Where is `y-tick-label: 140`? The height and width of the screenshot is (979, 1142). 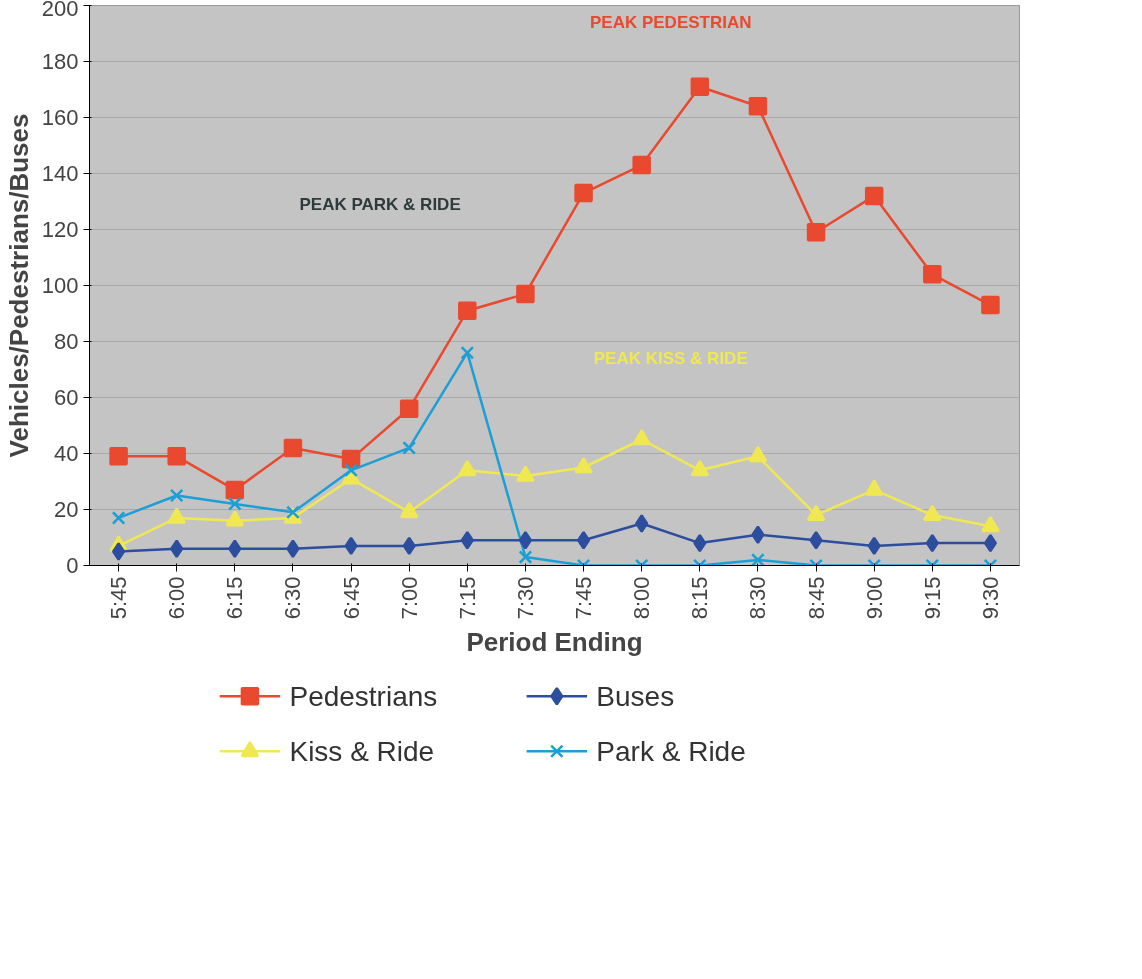
y-tick-label: 140 is located at coordinates (60, 173).